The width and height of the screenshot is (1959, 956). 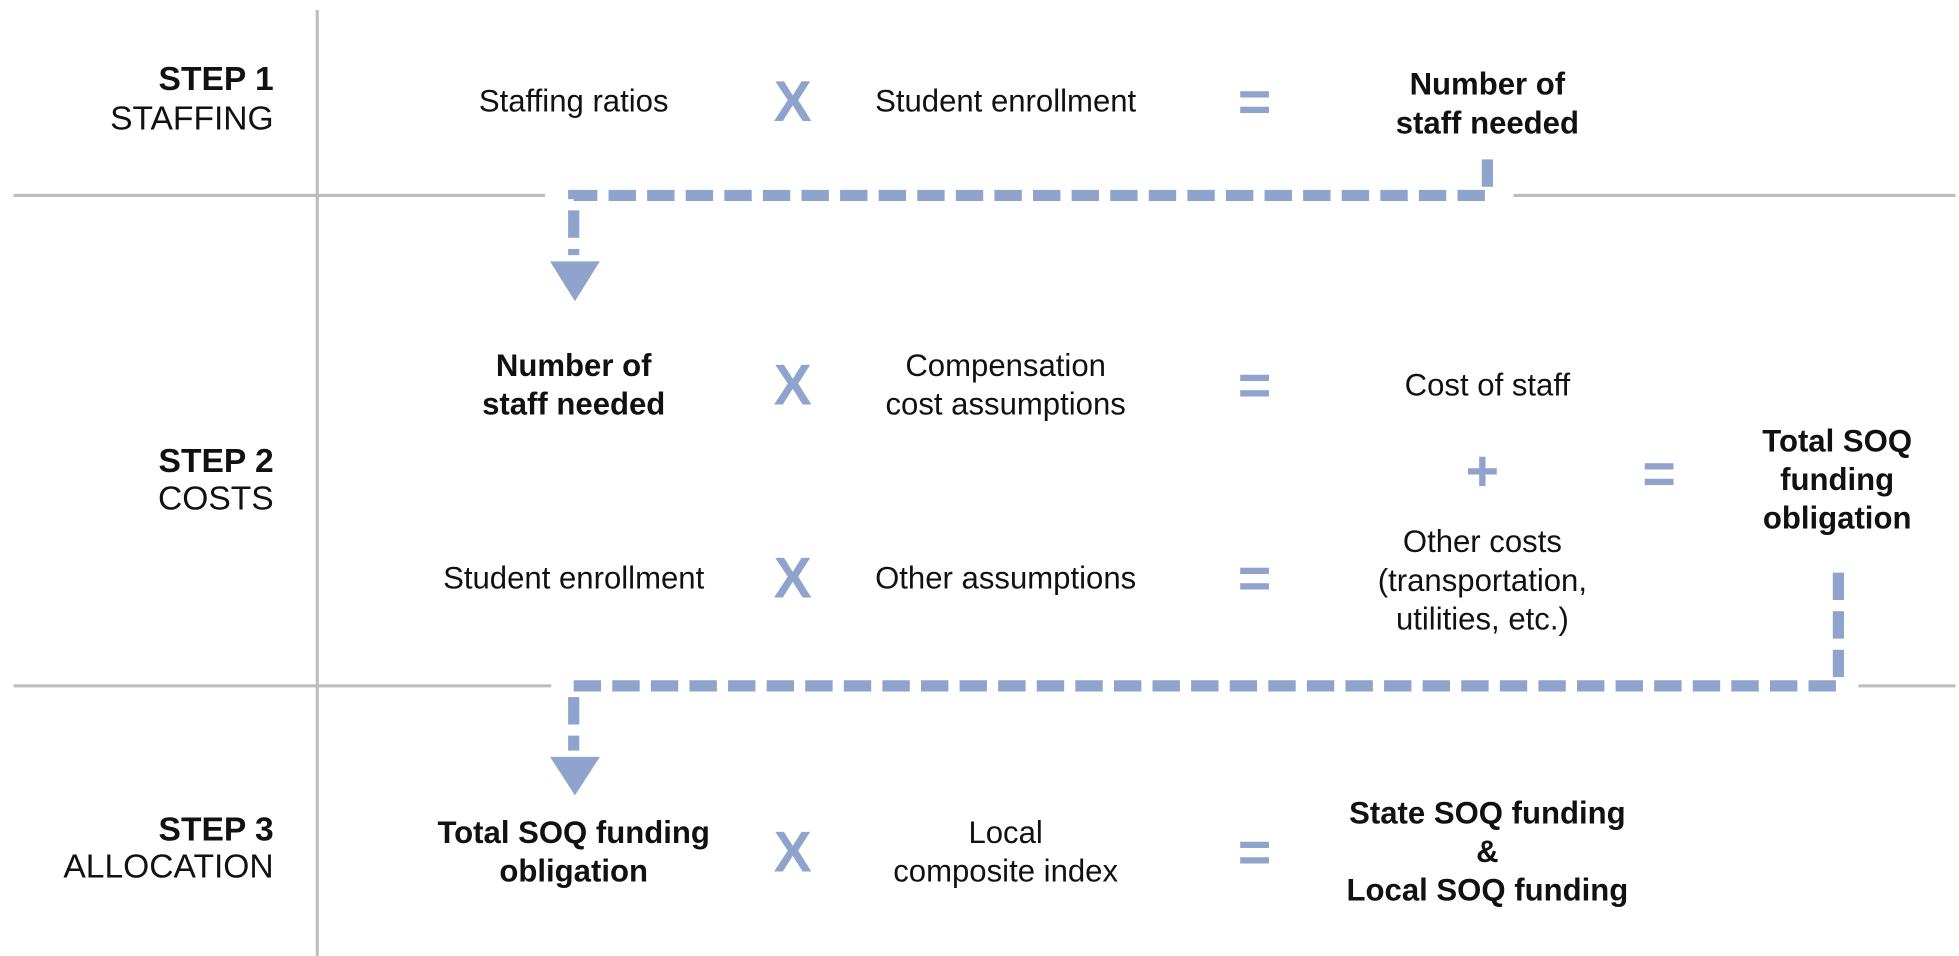 I want to click on result: &, so click(x=1487, y=851).